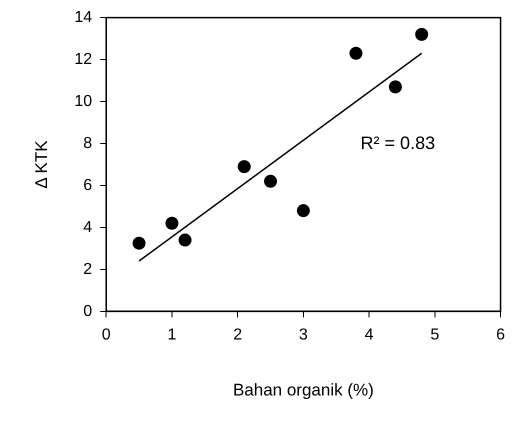 This screenshot has height=435, width=513. What do you see at coordinates (83, 59) in the screenshot?
I see `y-tick-label: 12` at bounding box center [83, 59].